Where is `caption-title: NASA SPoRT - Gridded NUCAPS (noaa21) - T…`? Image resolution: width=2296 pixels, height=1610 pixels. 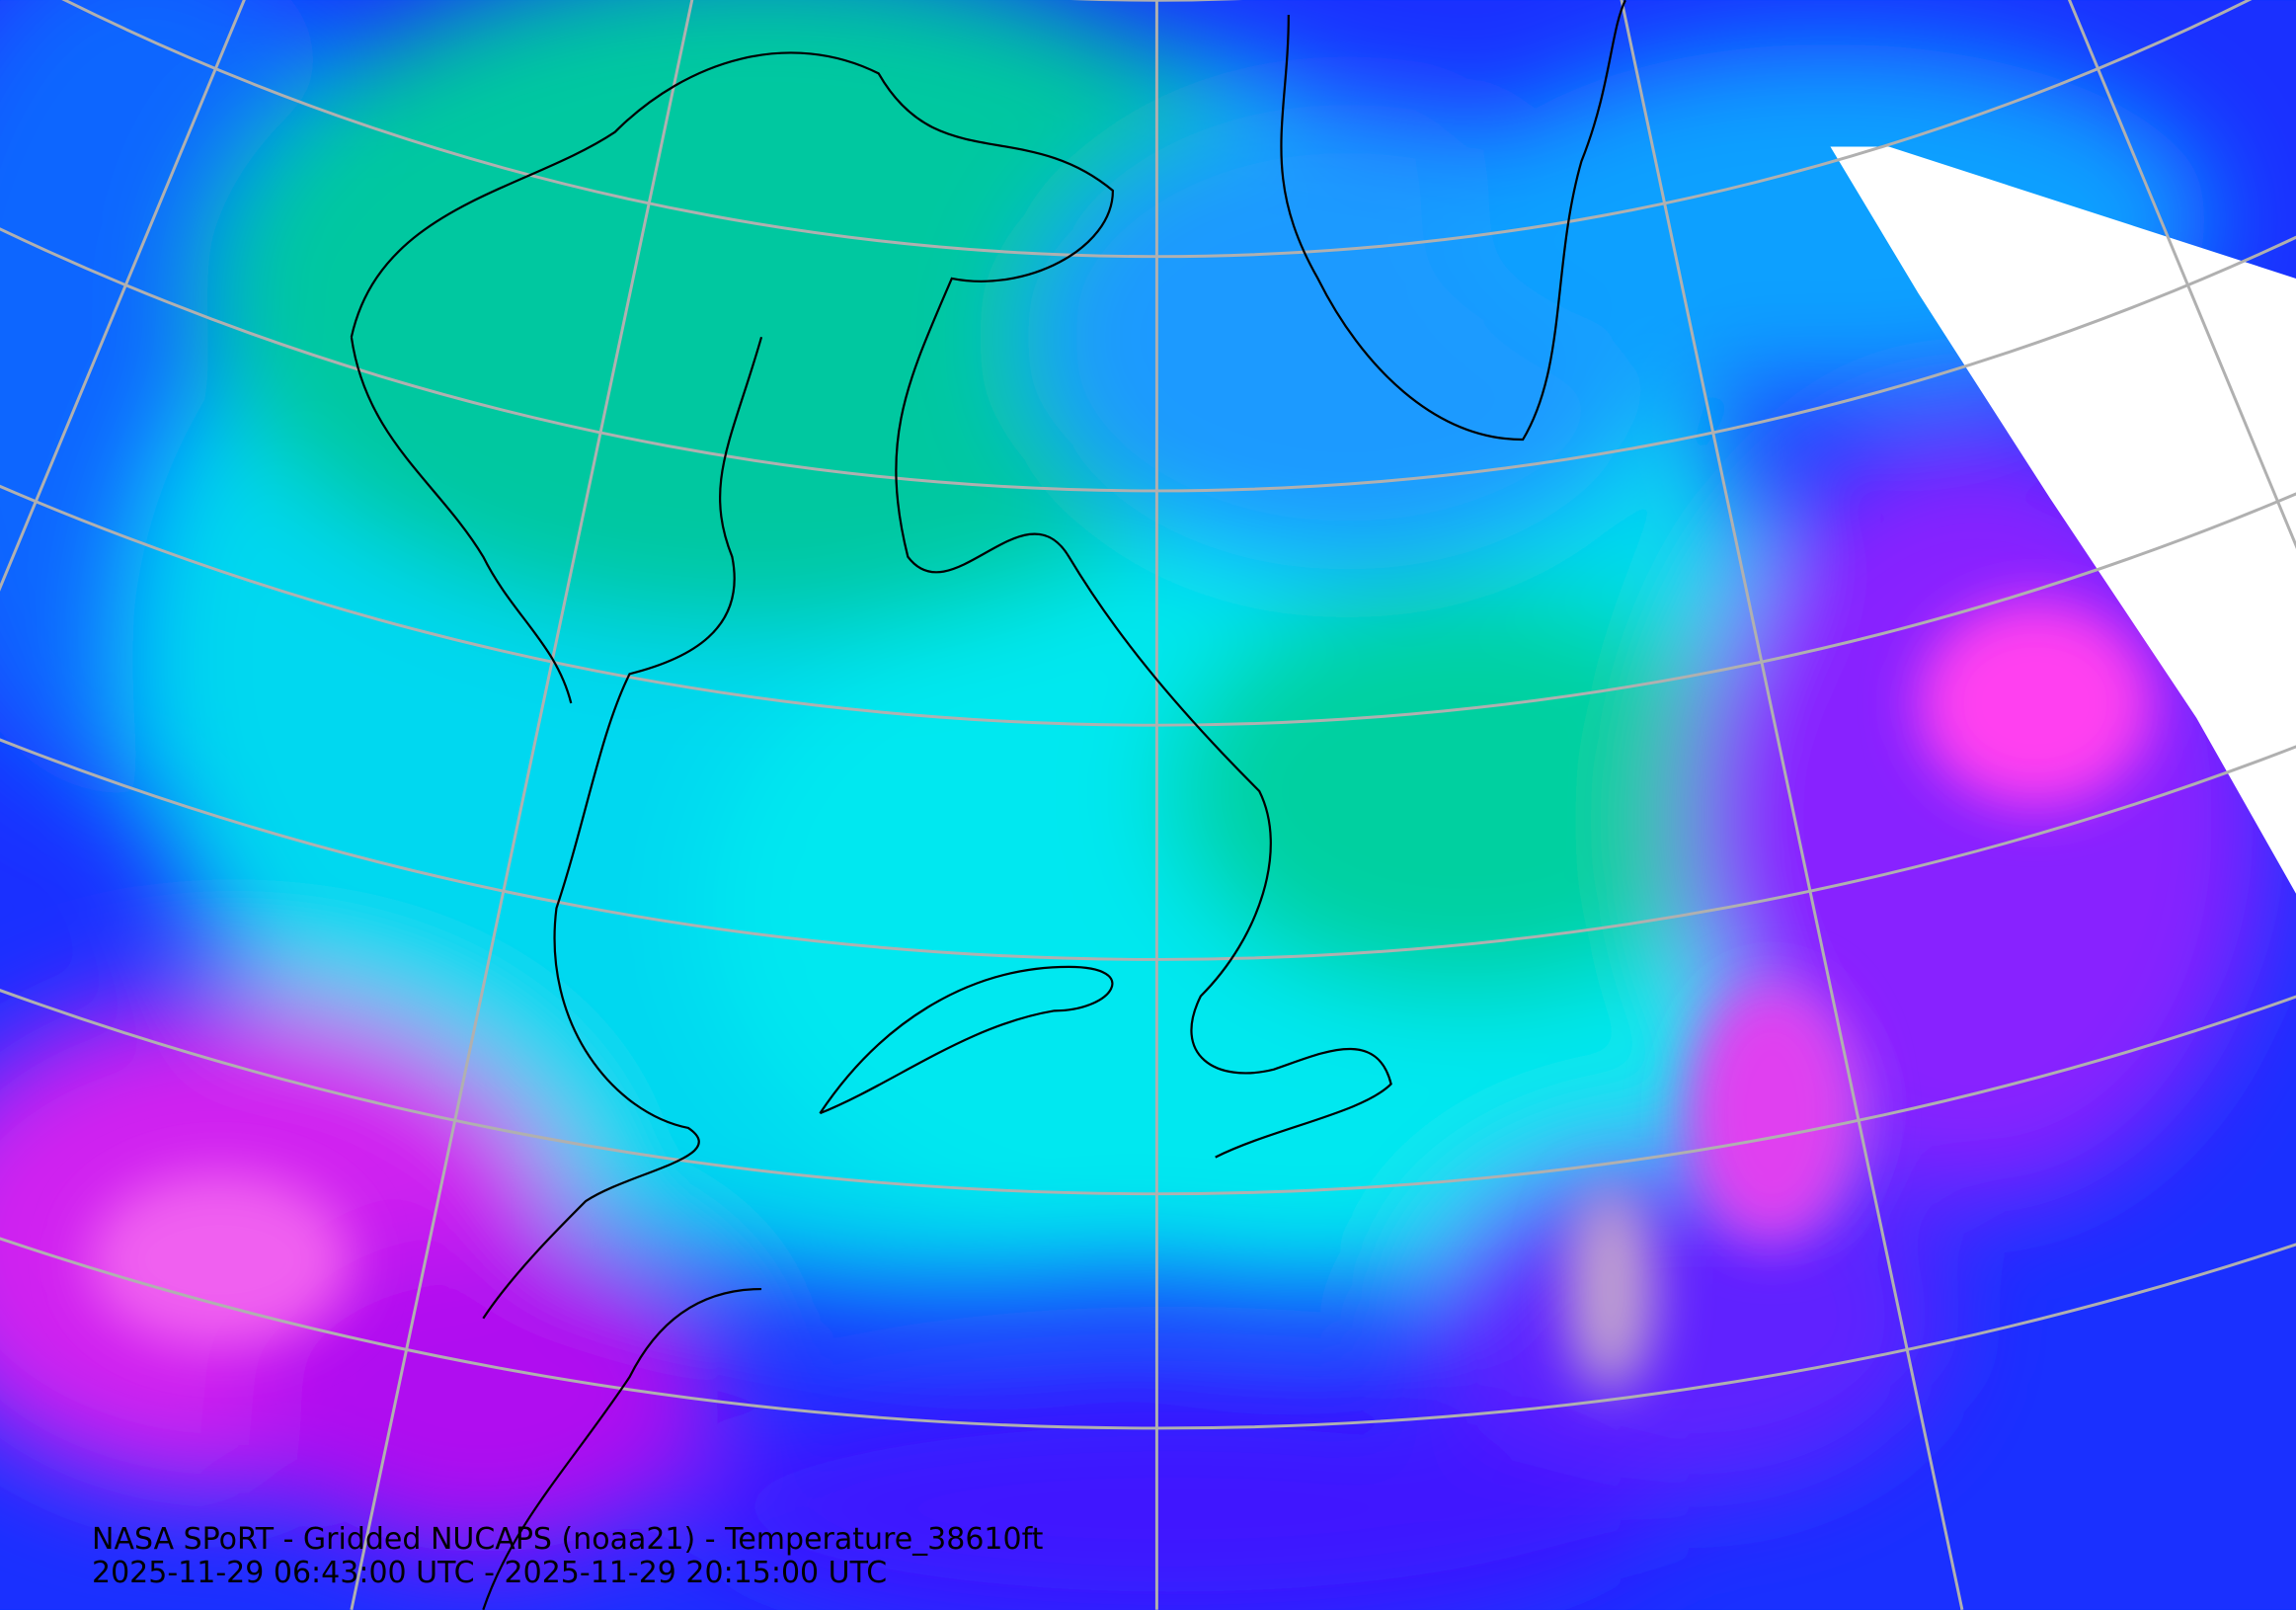 caption-title: NASA SPoRT - Gridded NUCAPS (noaa21) - T… is located at coordinates (568, 1539).